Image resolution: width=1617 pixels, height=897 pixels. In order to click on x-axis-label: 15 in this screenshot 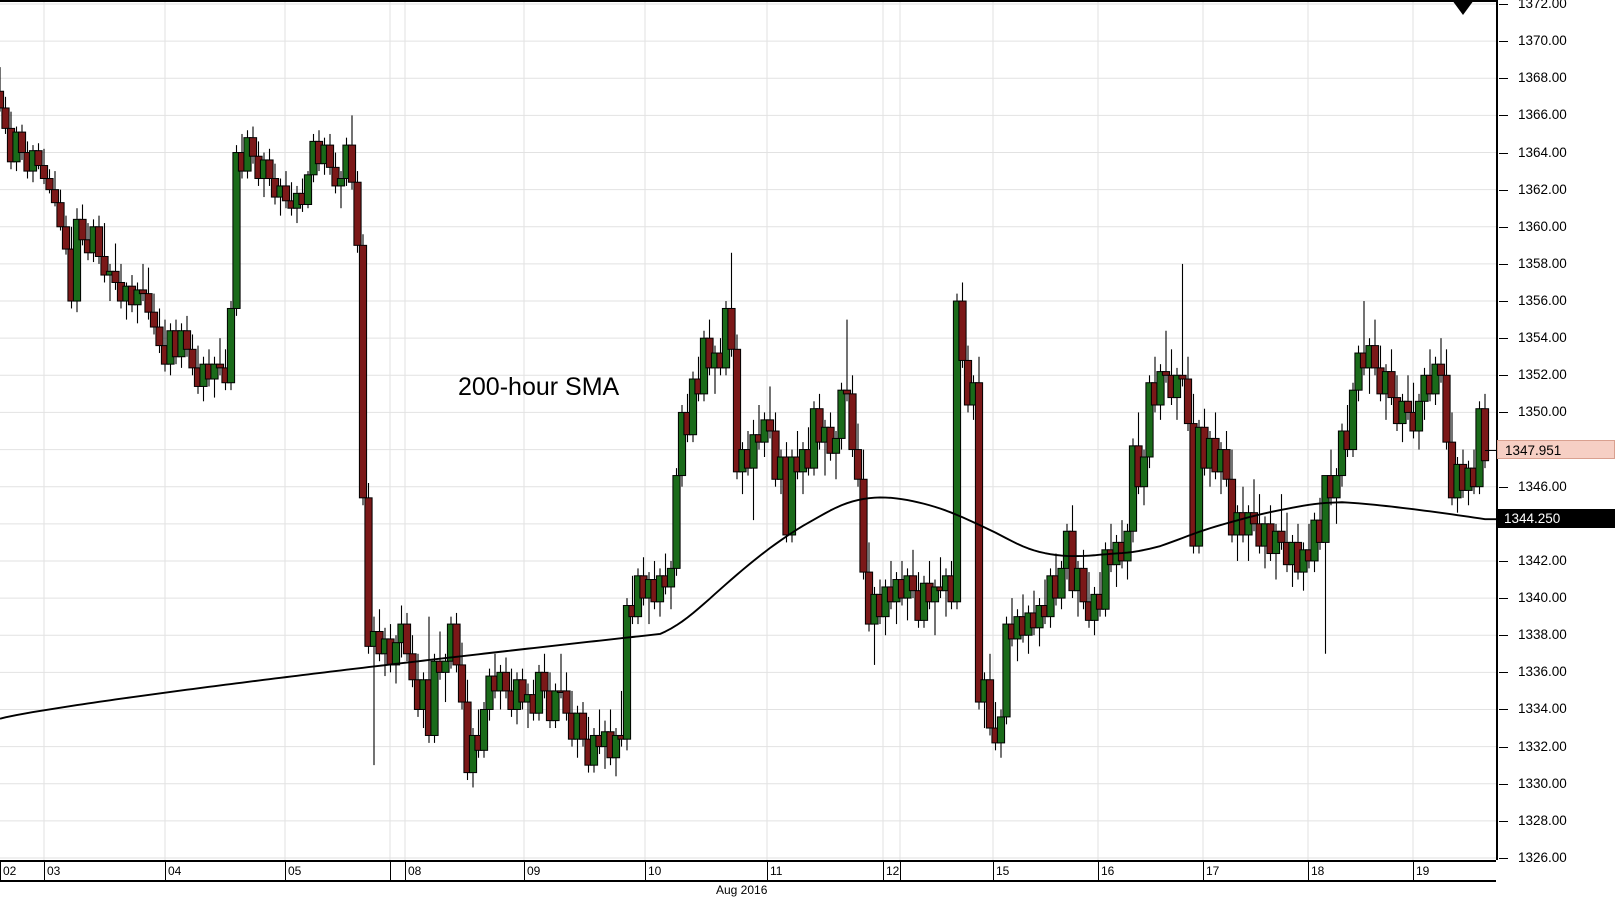, I will do `click(1003, 871)`.